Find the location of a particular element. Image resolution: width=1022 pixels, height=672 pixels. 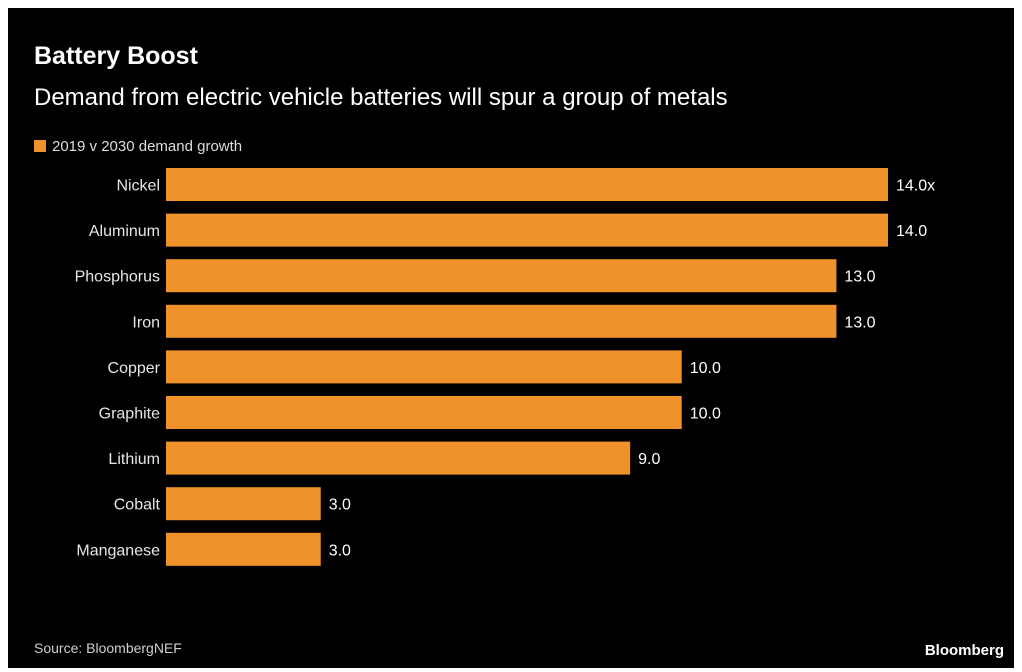

bar-copper is located at coordinates (424, 367).